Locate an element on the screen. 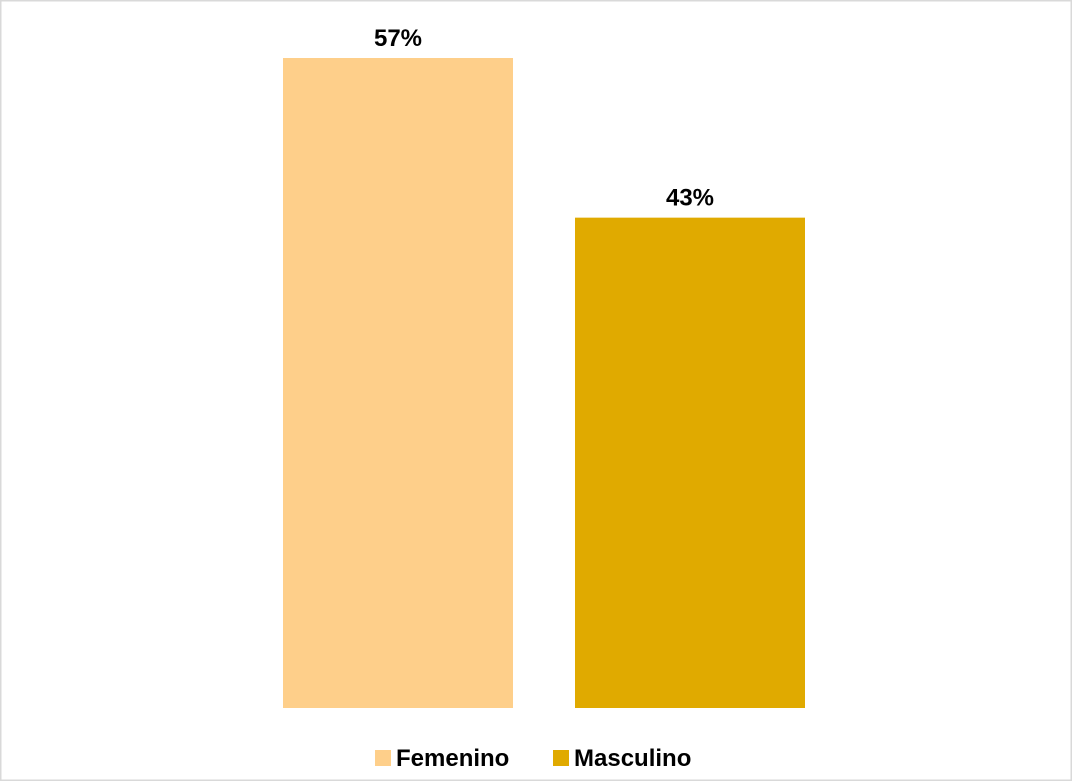 This screenshot has height=781, width=1072. legend: Femenino Masculino is located at coordinates (533, 758).